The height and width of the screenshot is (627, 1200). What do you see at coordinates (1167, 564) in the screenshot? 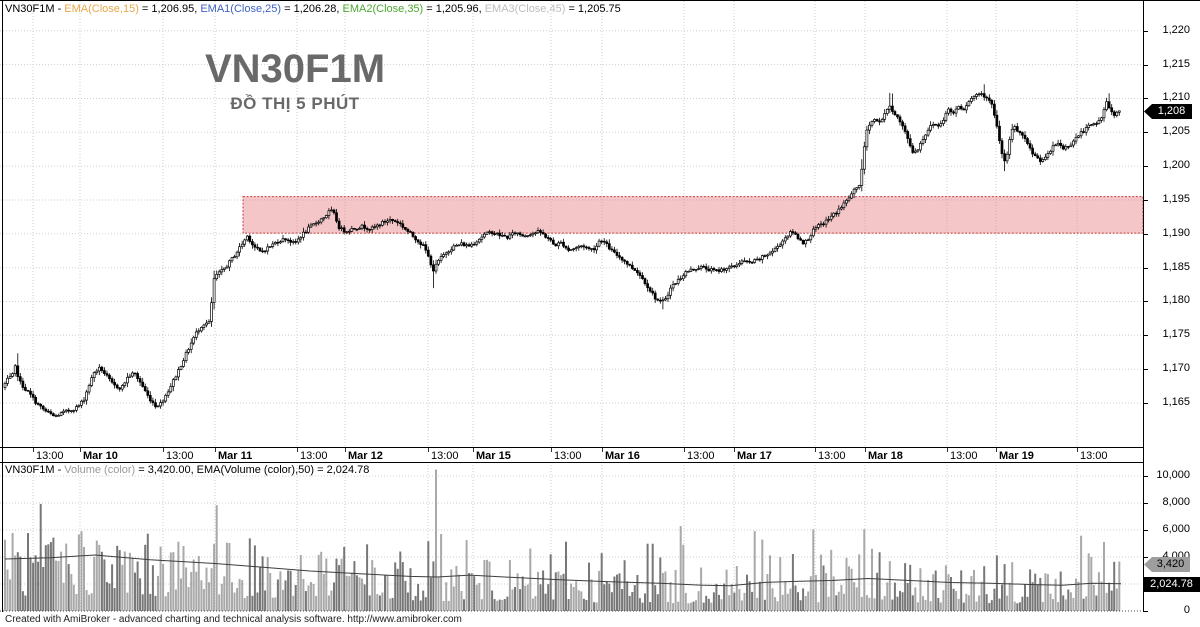
I see `volume-value-marker: 3,420` at bounding box center [1167, 564].